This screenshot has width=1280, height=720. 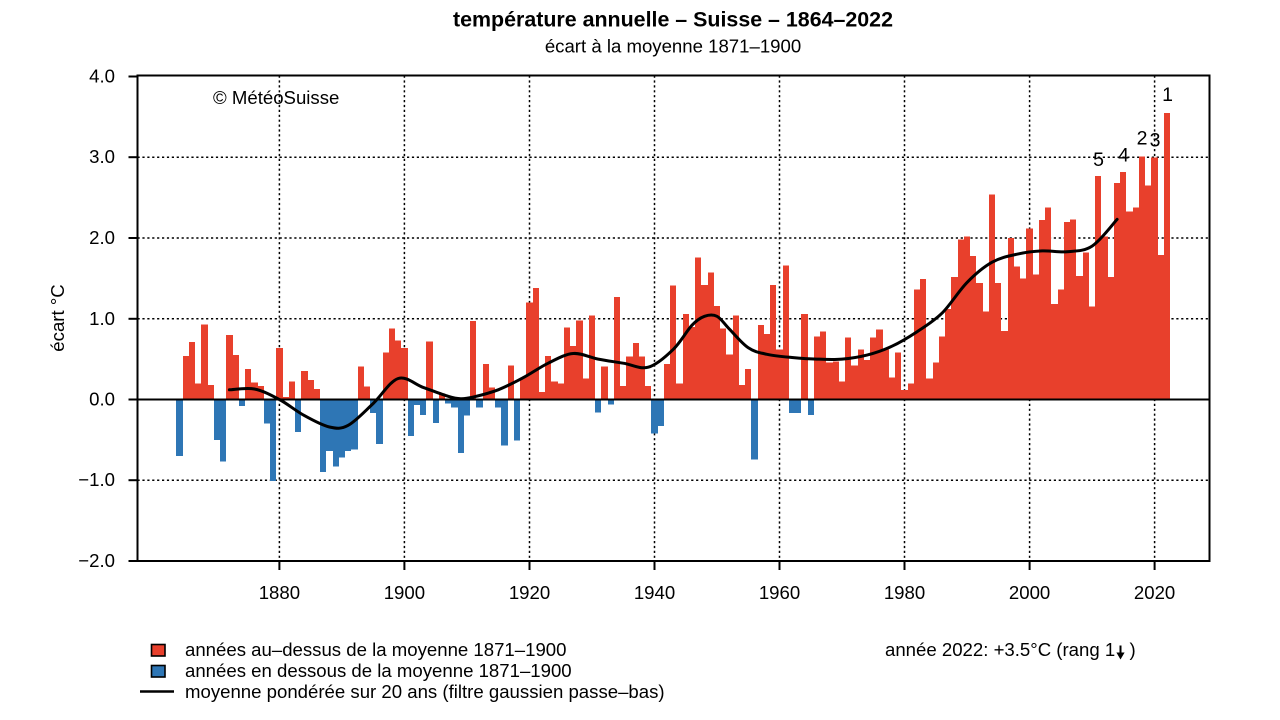 What do you see at coordinates (529, 592) in the screenshot?
I see `svg-text: 1920` at bounding box center [529, 592].